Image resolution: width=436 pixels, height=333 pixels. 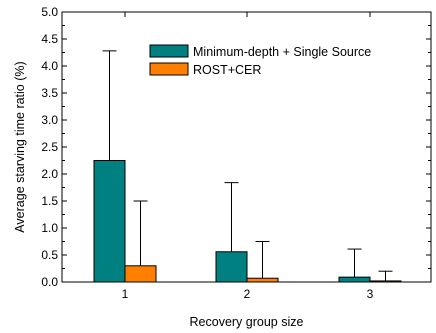 What do you see at coordinates (260, 60) in the screenshot?
I see `legend: Minimum-depth + Single Source ROST+CER` at bounding box center [260, 60].